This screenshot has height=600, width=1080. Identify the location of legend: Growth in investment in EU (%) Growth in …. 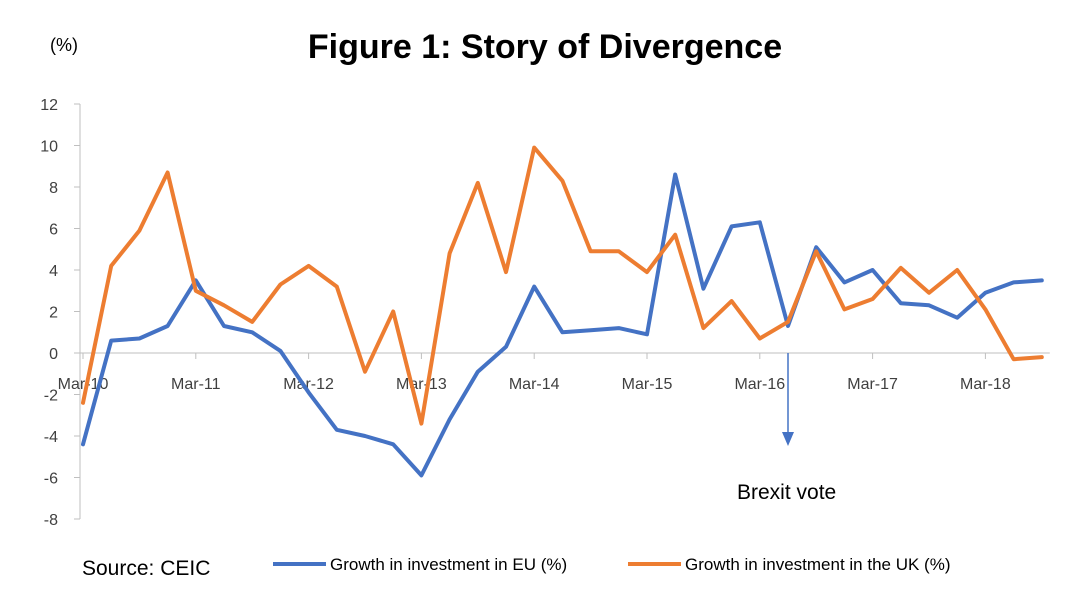
(611, 564).